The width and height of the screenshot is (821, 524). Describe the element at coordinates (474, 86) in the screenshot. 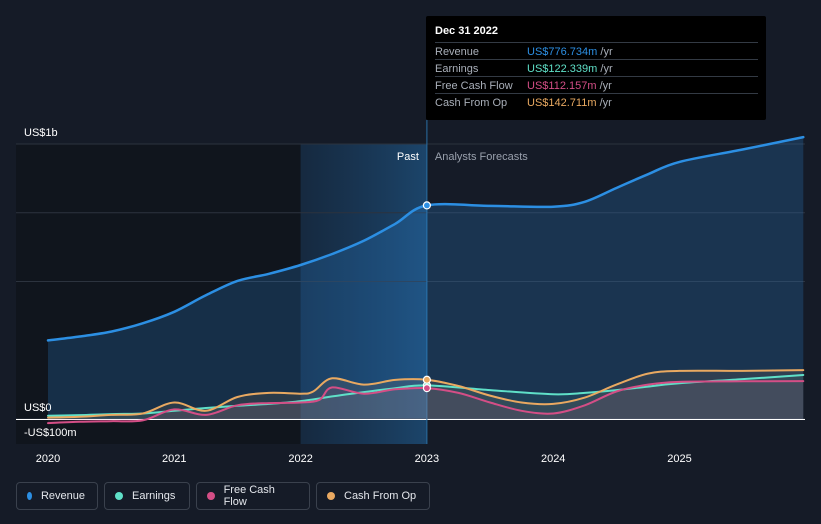

I see `tooltip-label: Free Cash Flow` at that location.